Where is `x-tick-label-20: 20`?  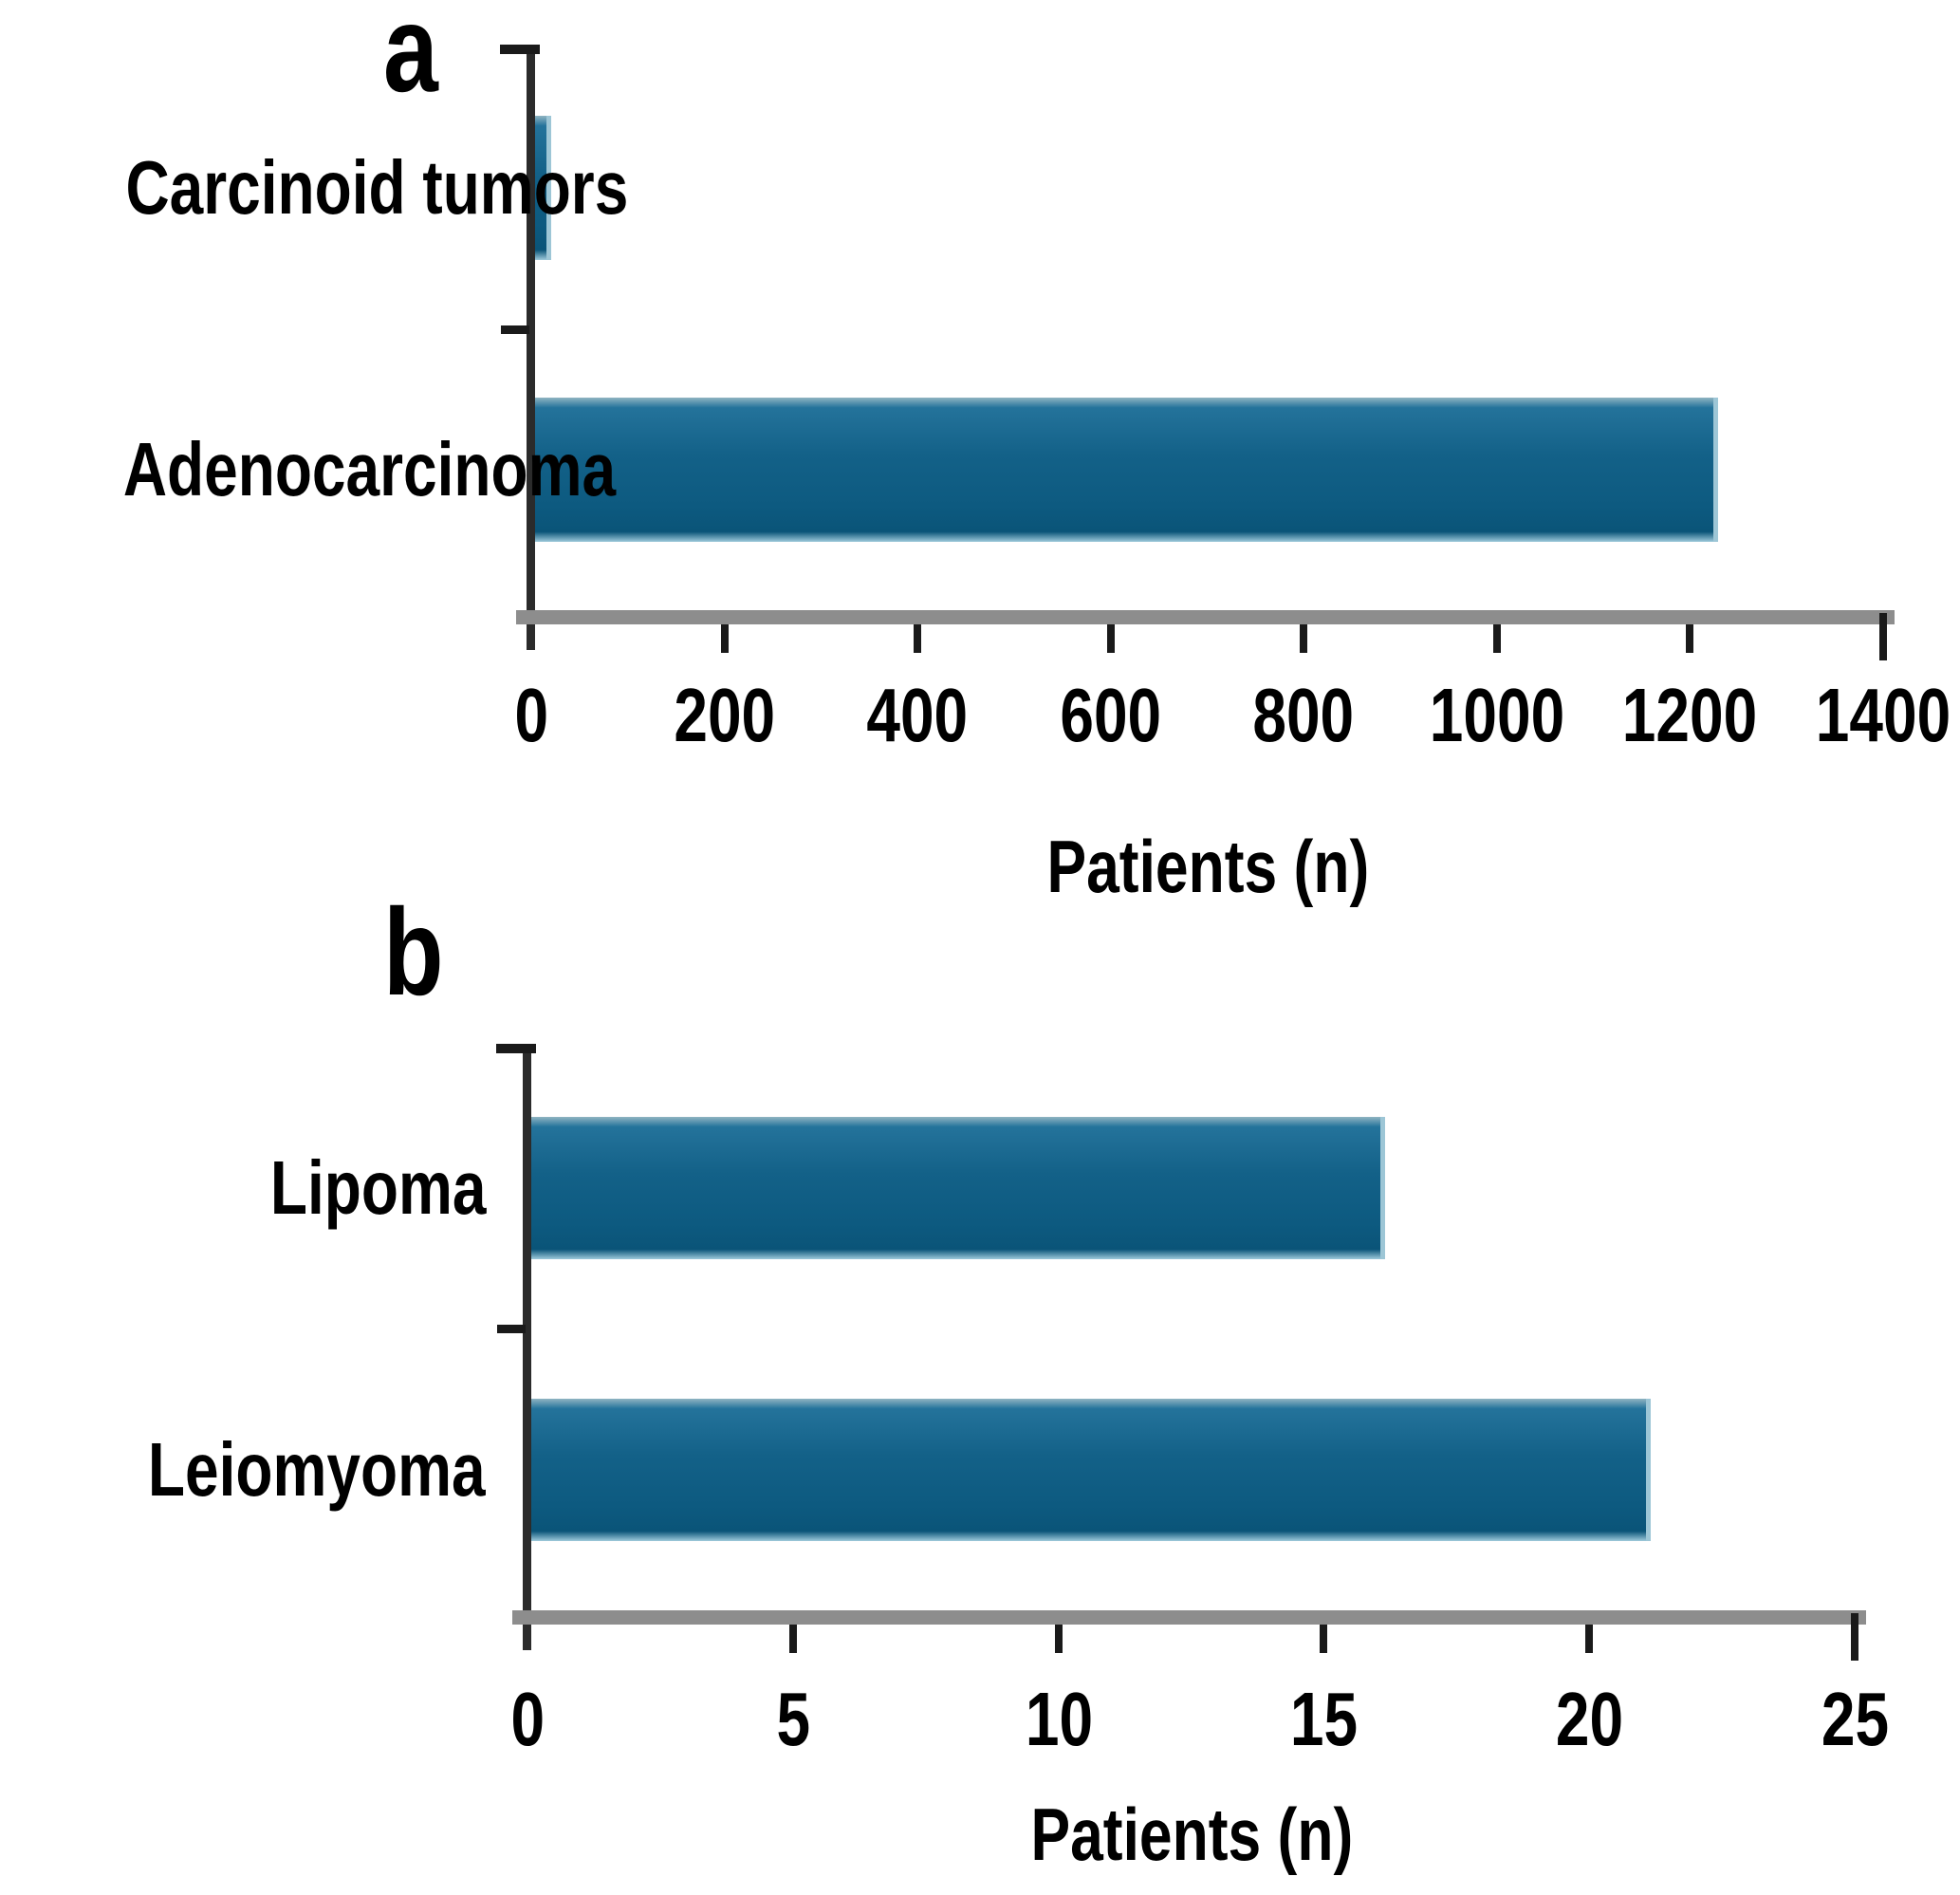 x-tick-label-20: 20 is located at coordinates (1589, 1719).